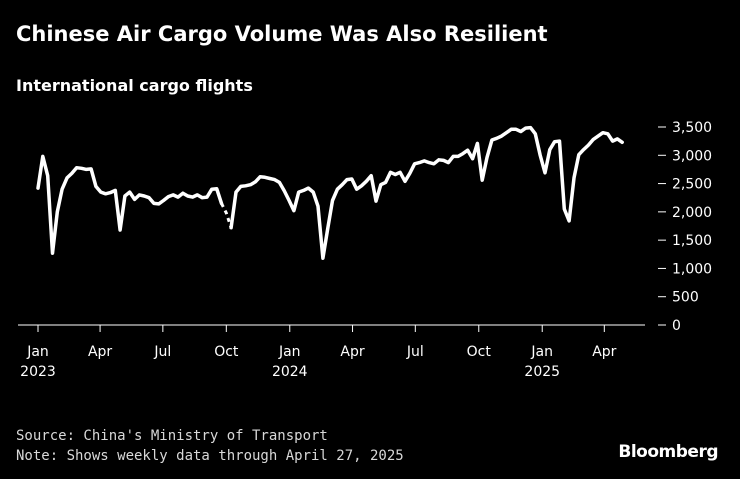 This screenshot has height=479, width=740. What do you see at coordinates (692, 241) in the screenshot?
I see `y-tick-label: 1,500` at bounding box center [692, 241].